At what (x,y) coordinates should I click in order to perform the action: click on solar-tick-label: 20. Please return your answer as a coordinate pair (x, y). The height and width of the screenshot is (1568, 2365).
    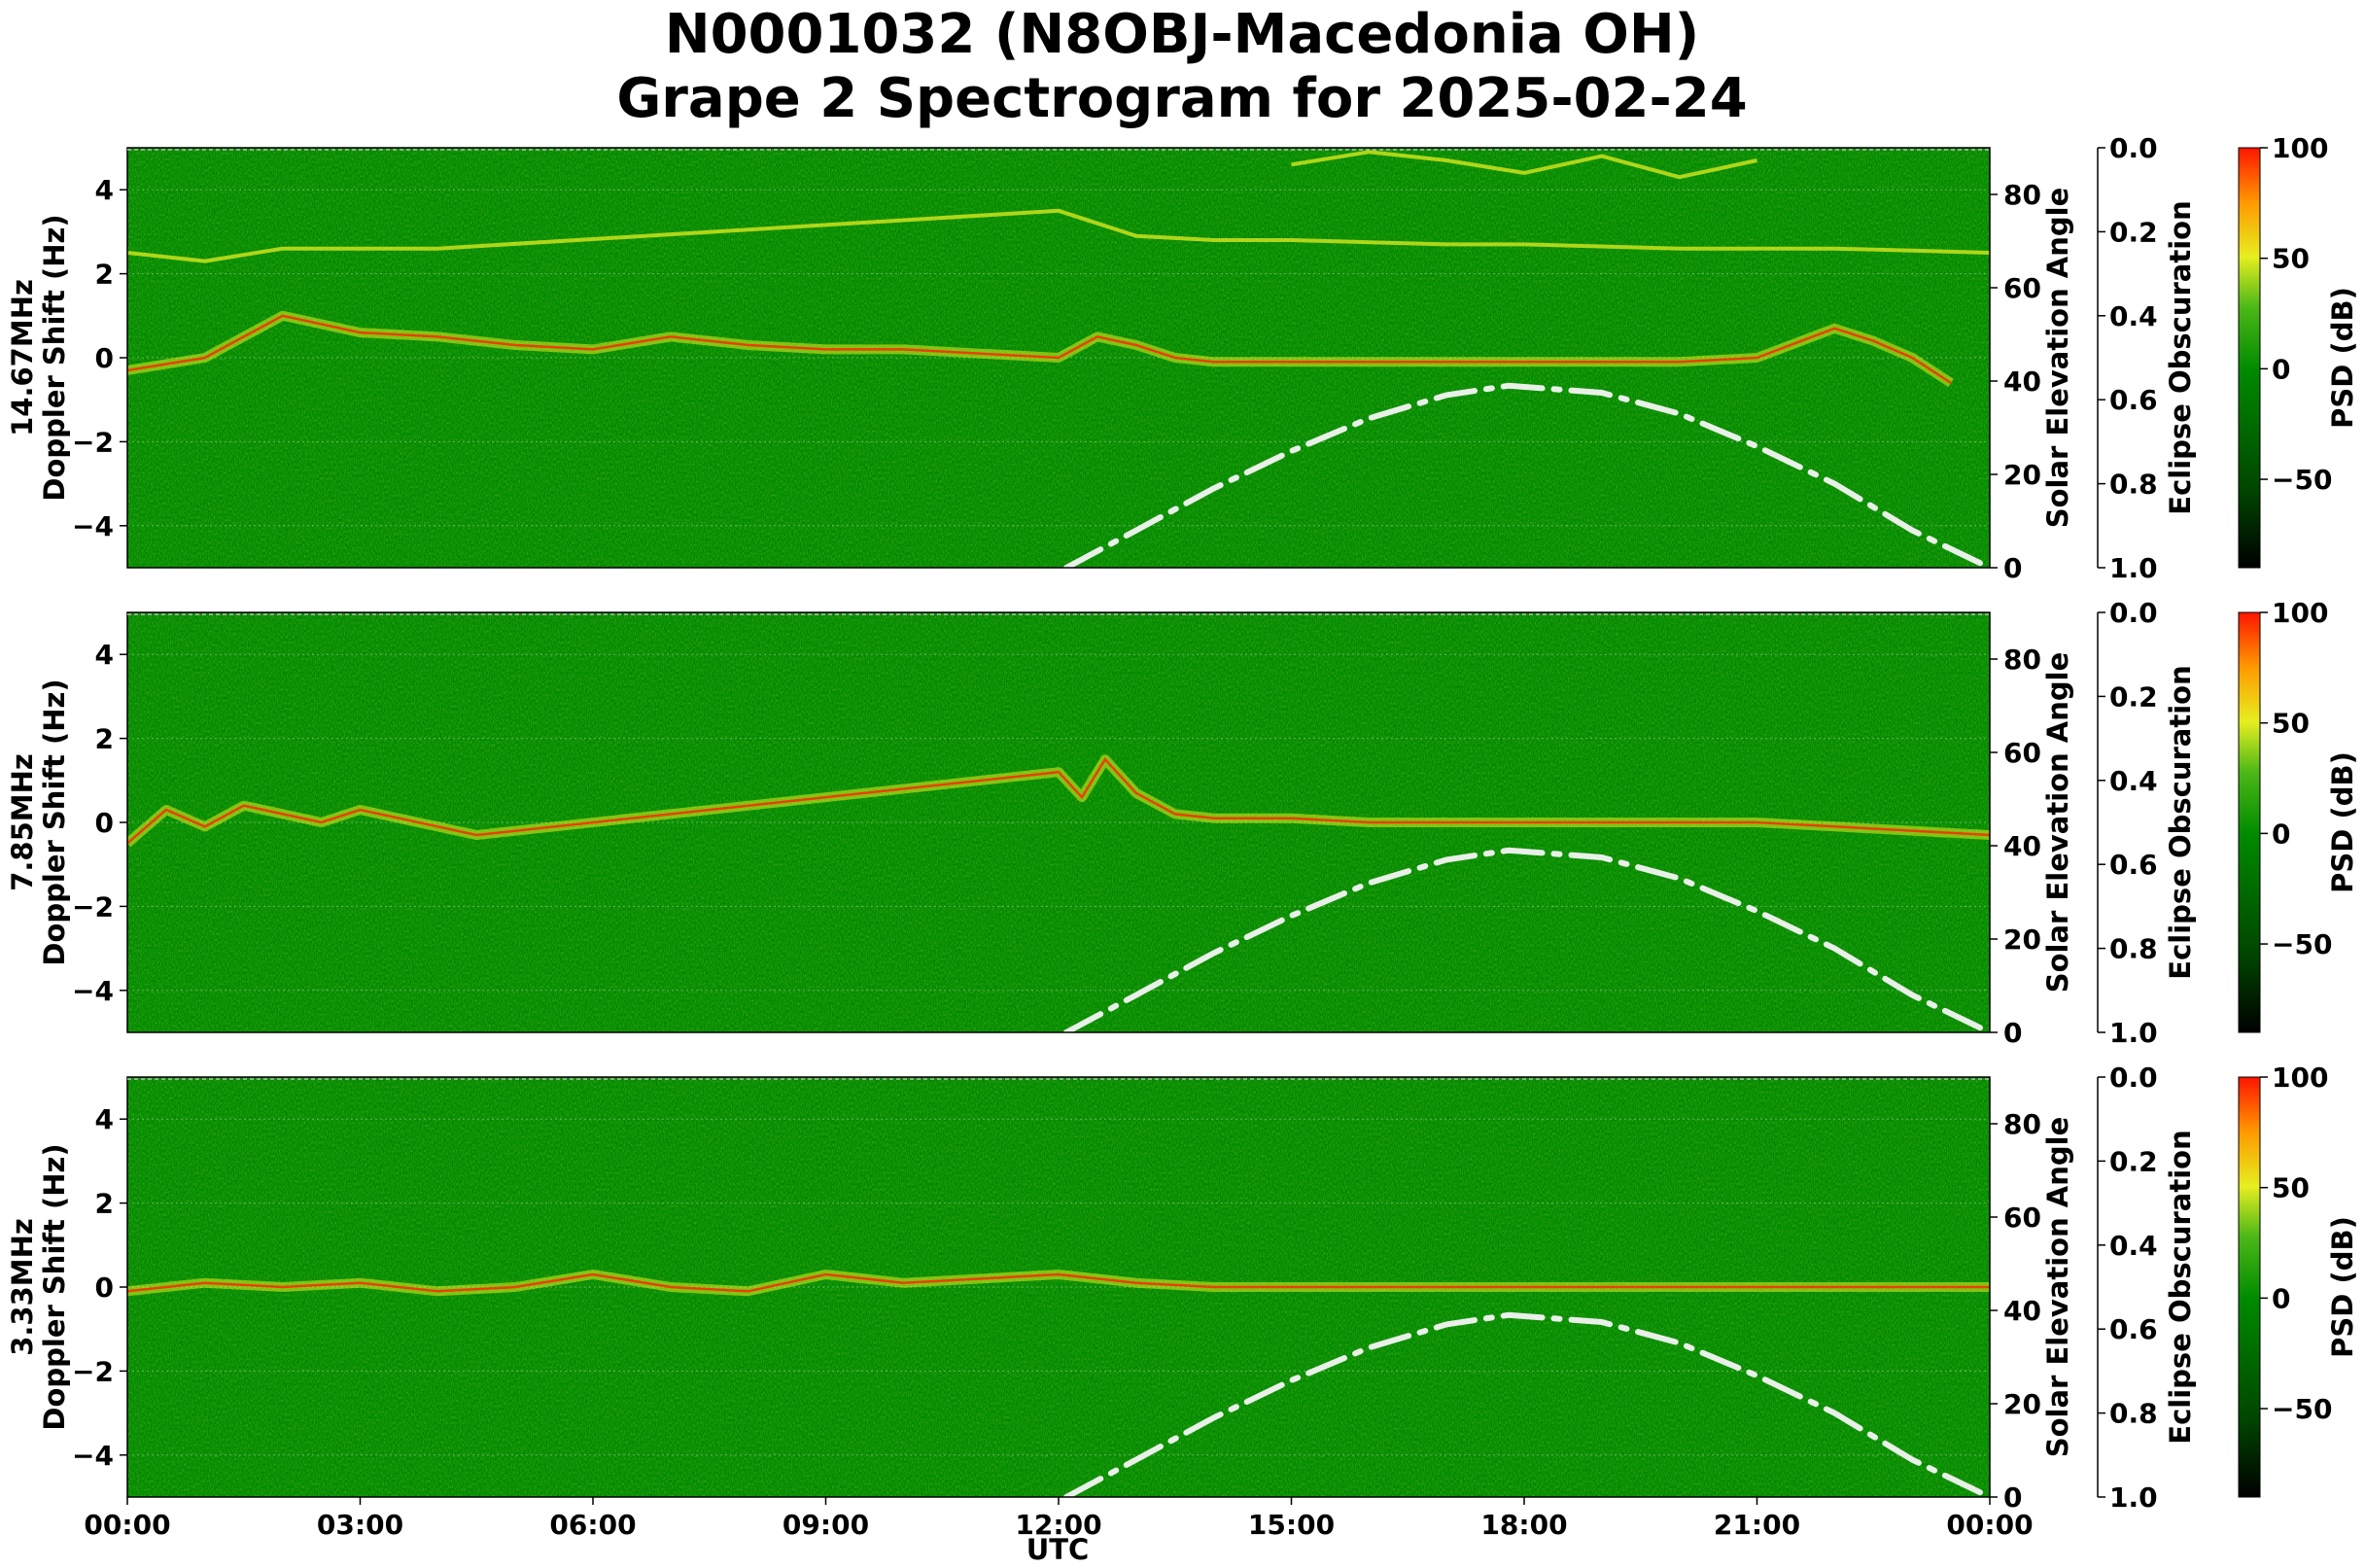
    Looking at the image, I should click on (2022, 1404).